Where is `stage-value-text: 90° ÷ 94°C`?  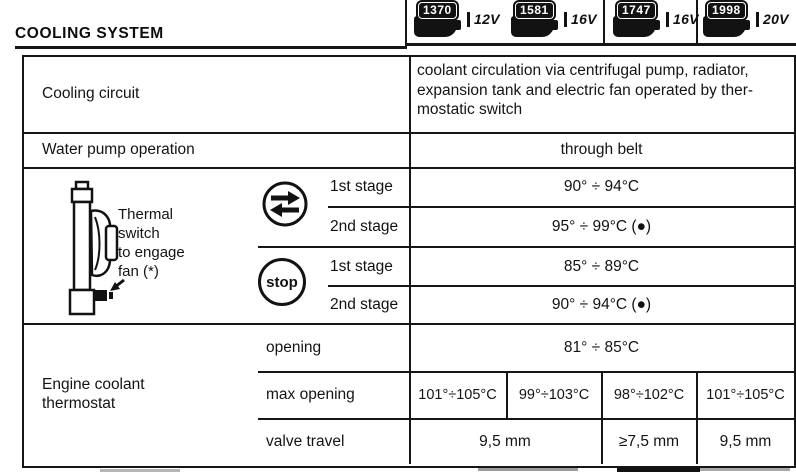
stage-value-text: 90° ÷ 94°C is located at coordinates (601, 186).